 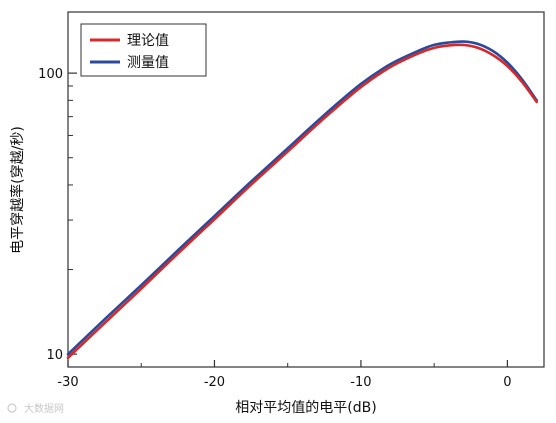 What do you see at coordinates (44, 408) in the screenshot?
I see `watermark-text: 大数据网` at bounding box center [44, 408].